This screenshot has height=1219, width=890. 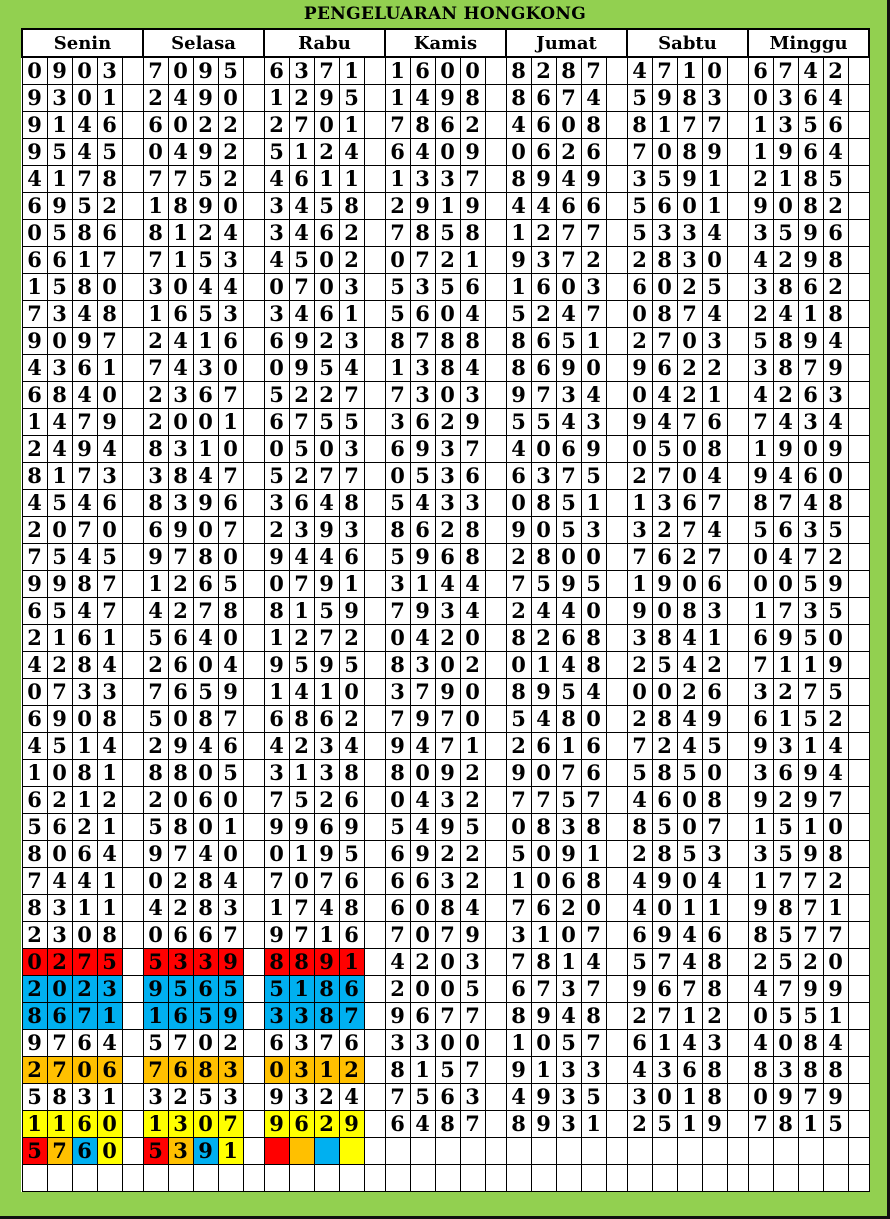 What do you see at coordinates (808, 43) in the screenshot?
I see `day-header-minggu: Minggu` at bounding box center [808, 43].